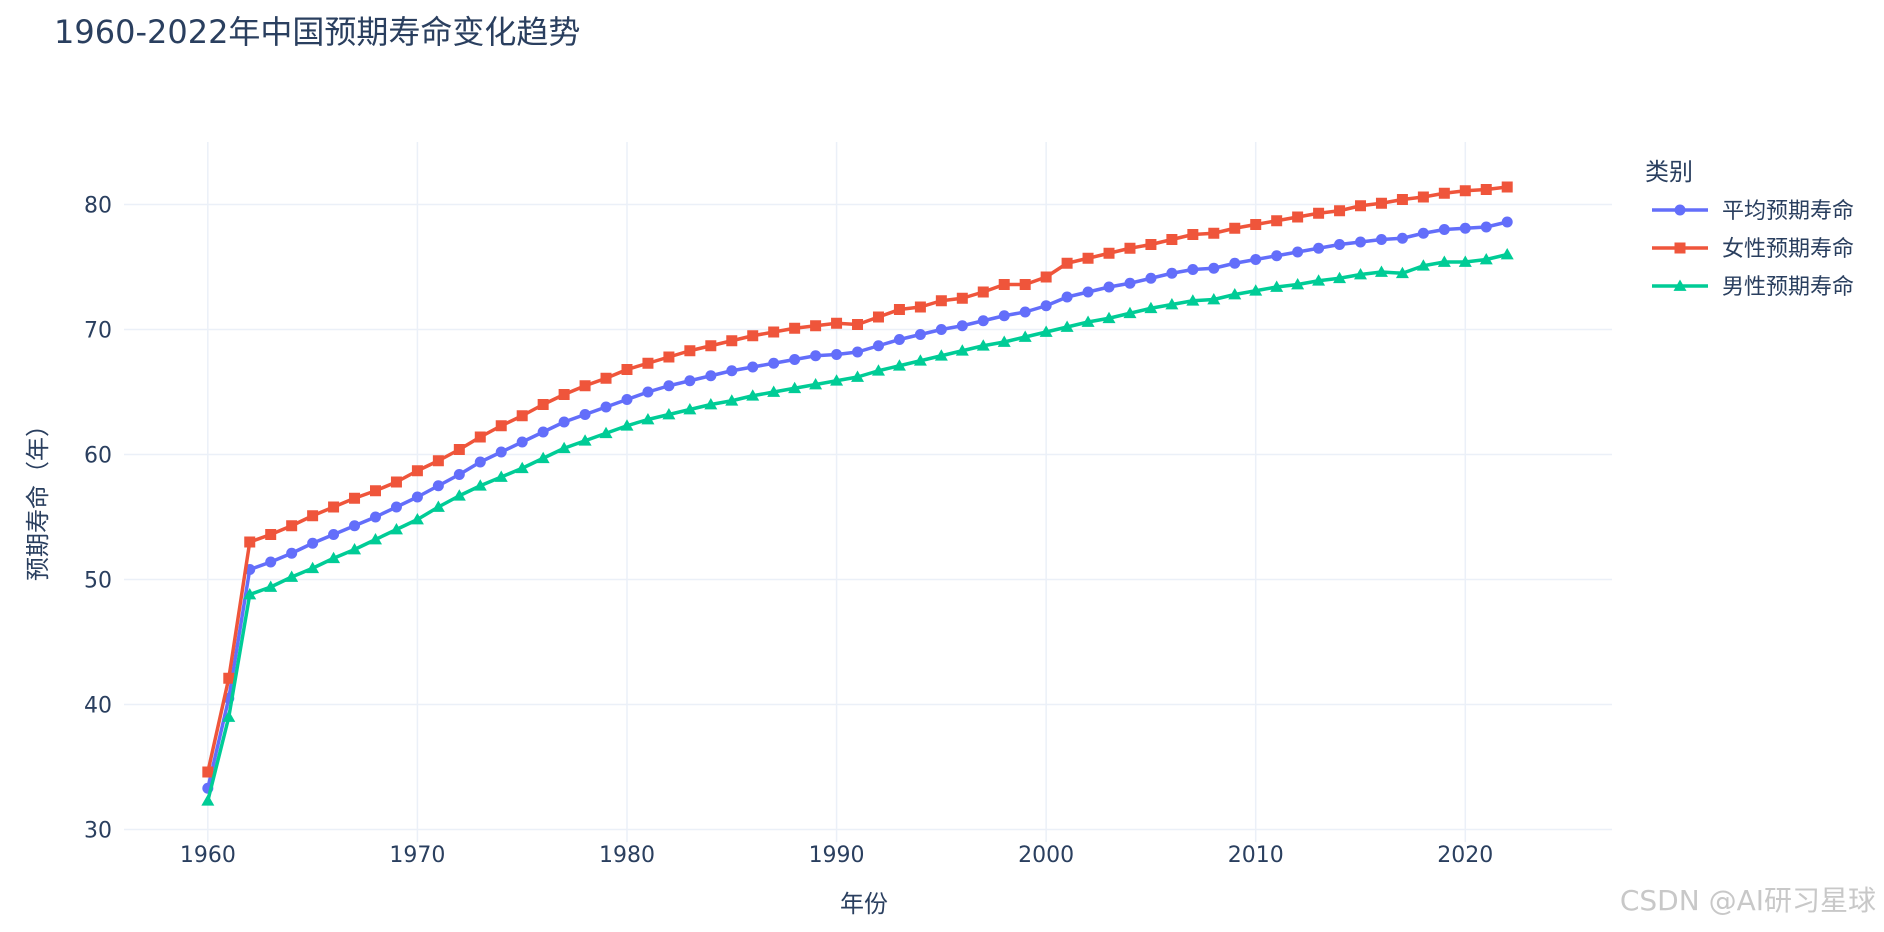  What do you see at coordinates (1680, 210) in the screenshot?
I see `legend-swatch-marker` at bounding box center [1680, 210].